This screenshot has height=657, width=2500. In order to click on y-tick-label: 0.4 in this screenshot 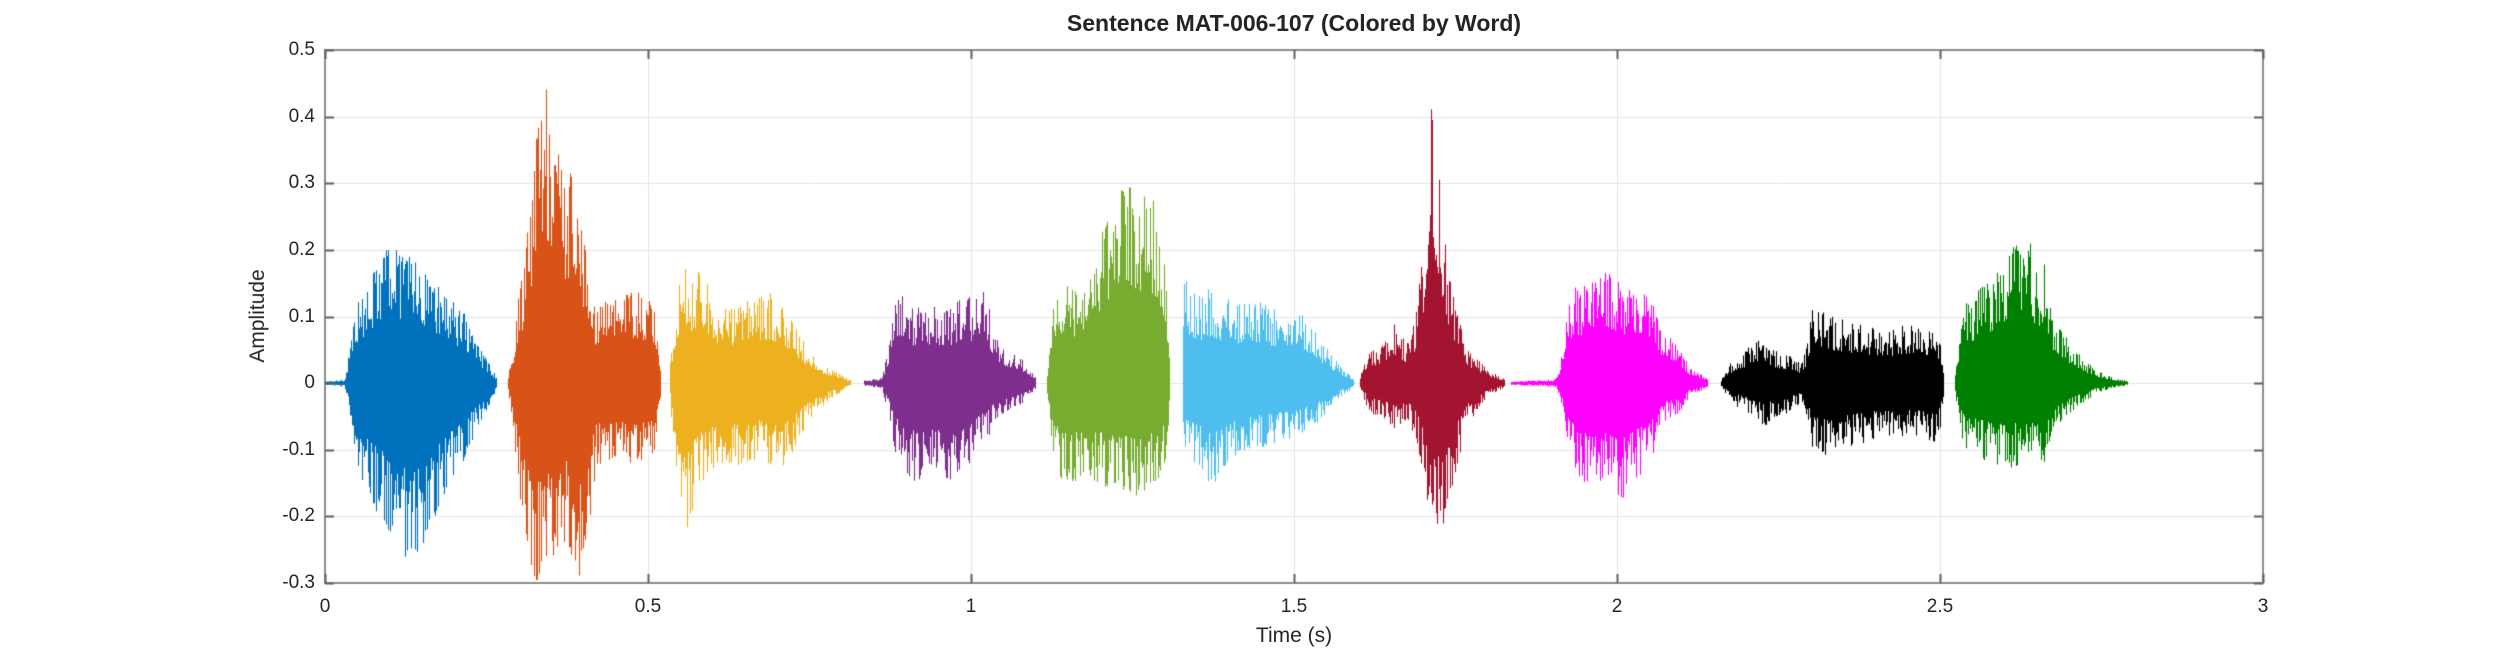, I will do `click(301, 116)`.